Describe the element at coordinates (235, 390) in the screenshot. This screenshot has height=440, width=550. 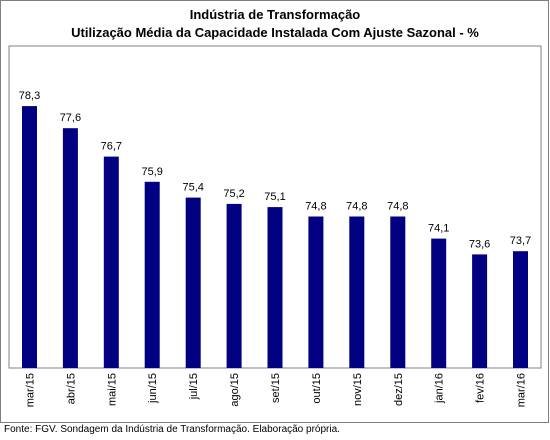
I see `x-tick-label: ago/15` at that location.